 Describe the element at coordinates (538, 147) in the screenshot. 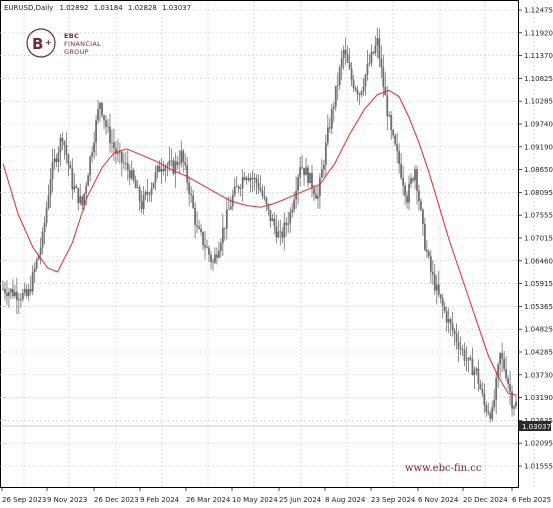

I see `y-tick-label: 1.09190` at that location.